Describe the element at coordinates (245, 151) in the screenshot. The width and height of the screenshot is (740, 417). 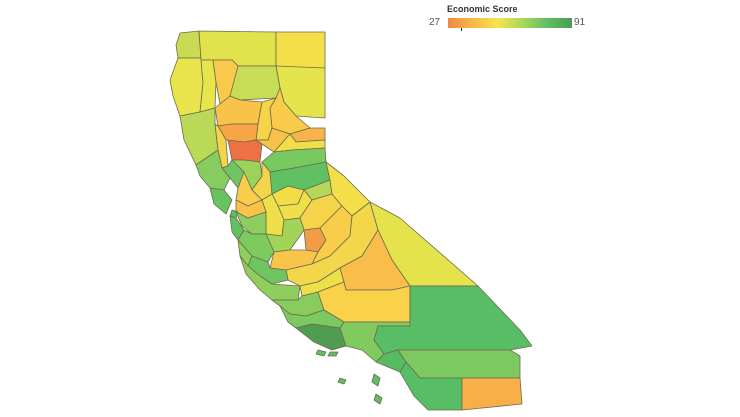
I see `region-sutter` at that location.